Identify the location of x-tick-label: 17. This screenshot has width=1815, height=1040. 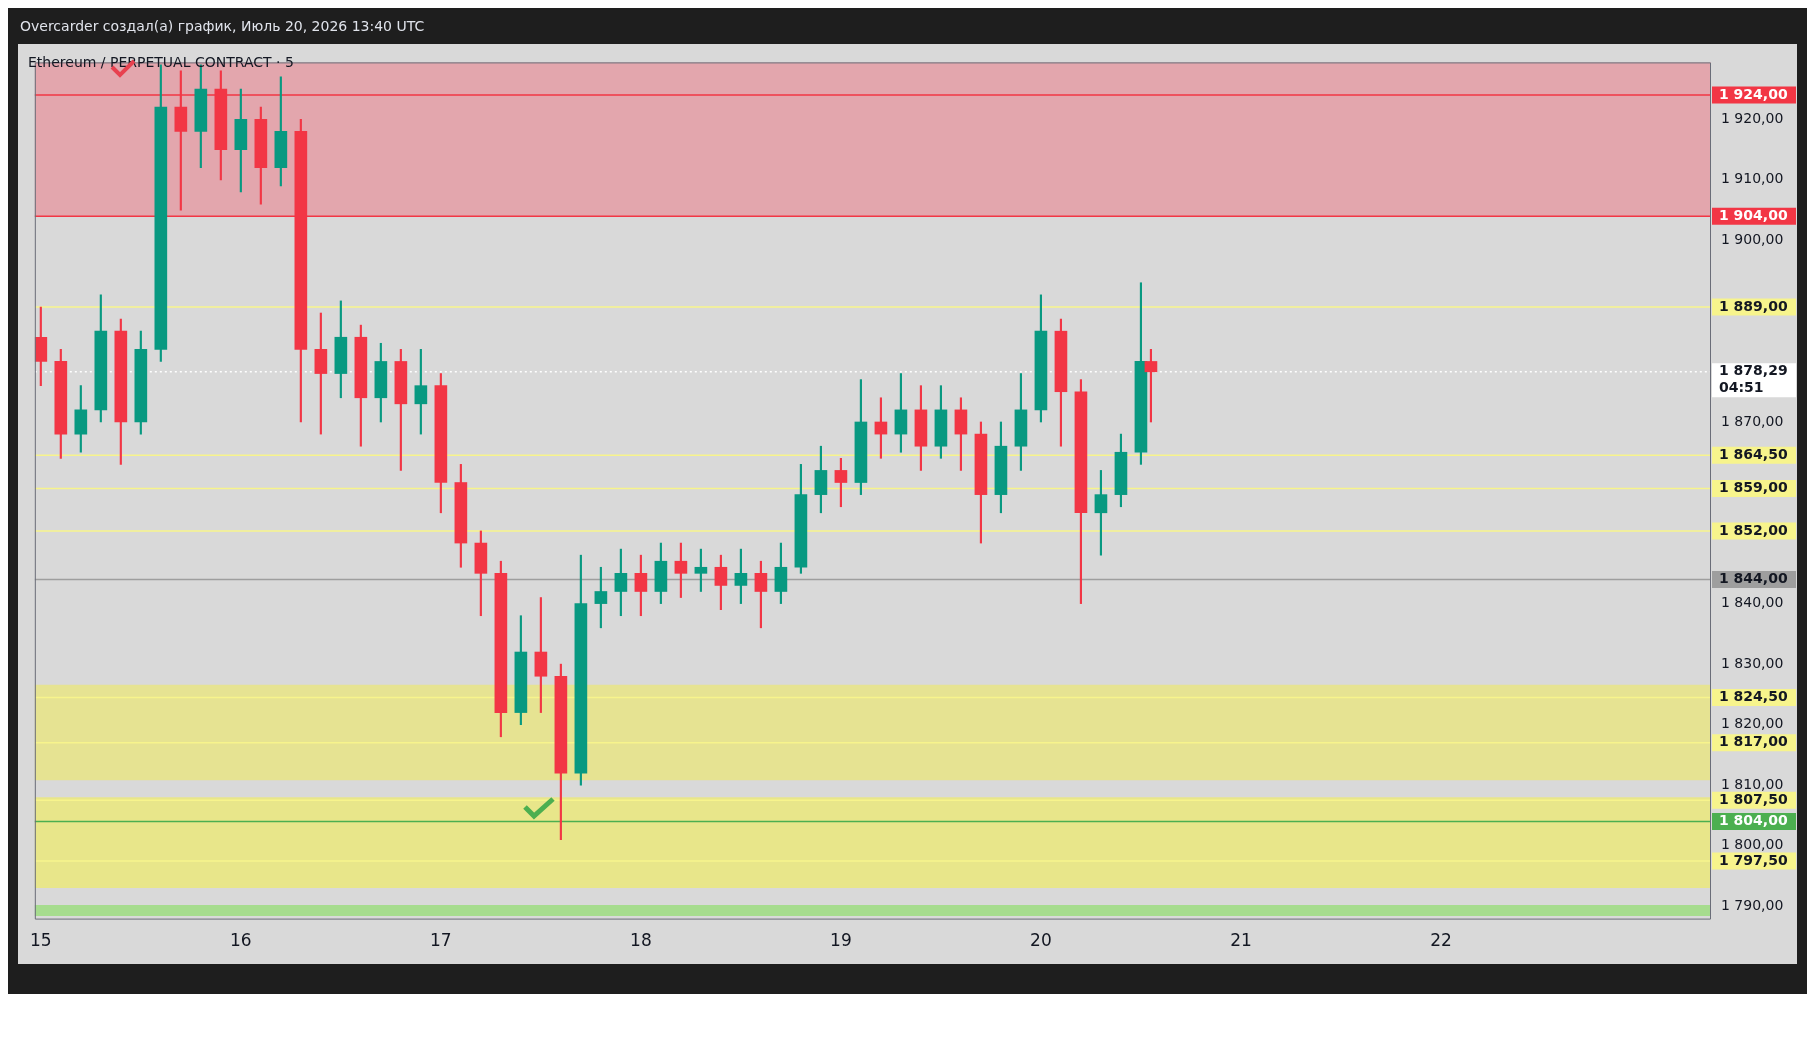
(441, 940).